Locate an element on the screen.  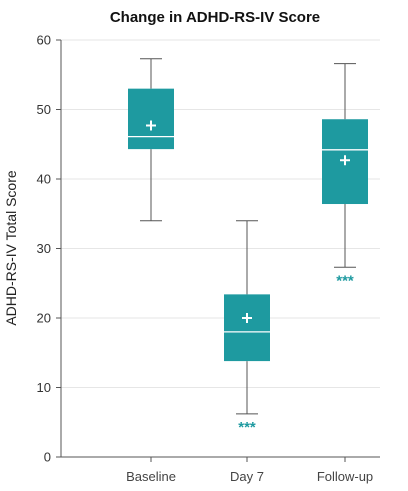
box-3: *** is located at coordinates (345, 176).